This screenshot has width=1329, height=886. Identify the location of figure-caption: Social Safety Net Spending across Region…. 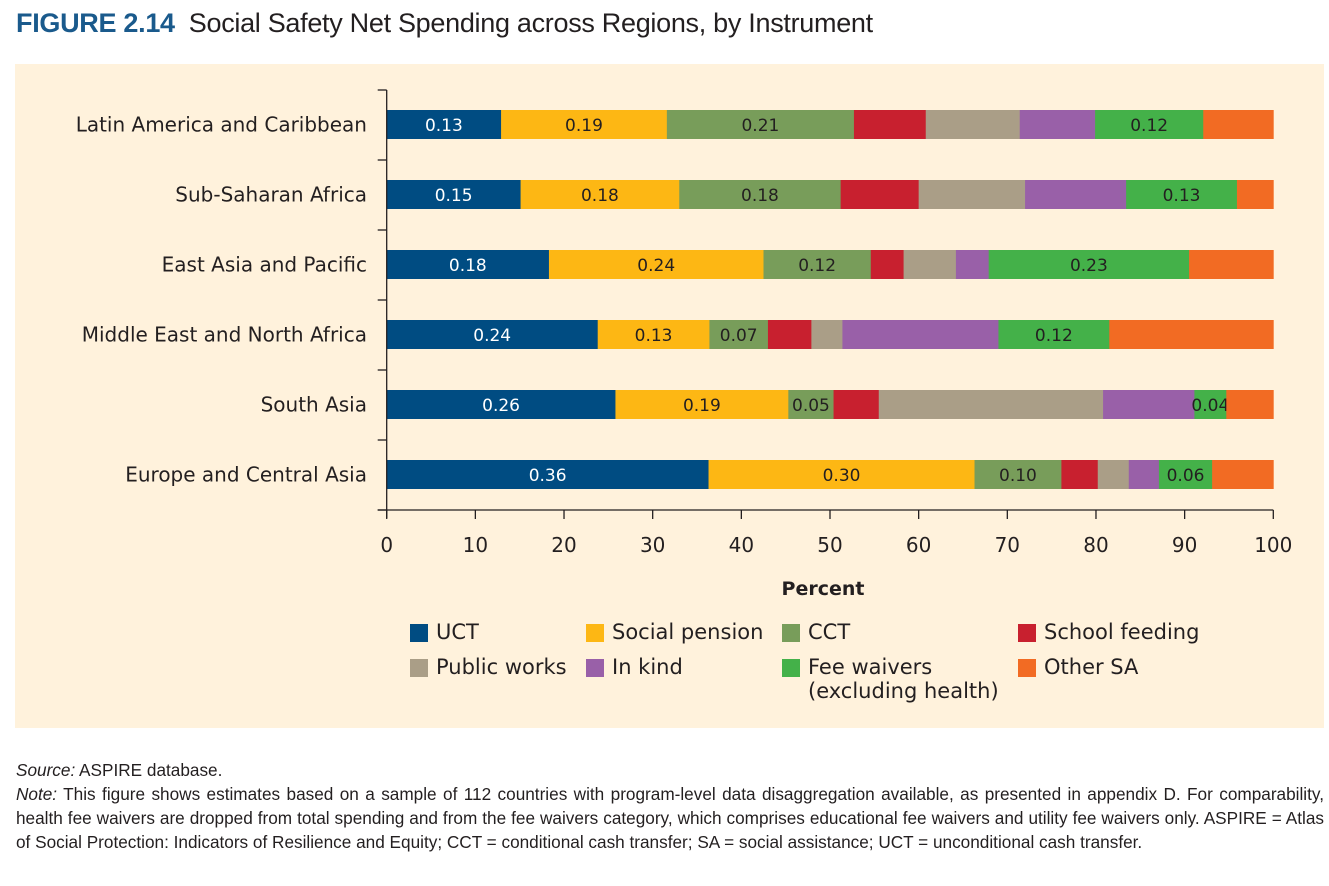
(530, 23).